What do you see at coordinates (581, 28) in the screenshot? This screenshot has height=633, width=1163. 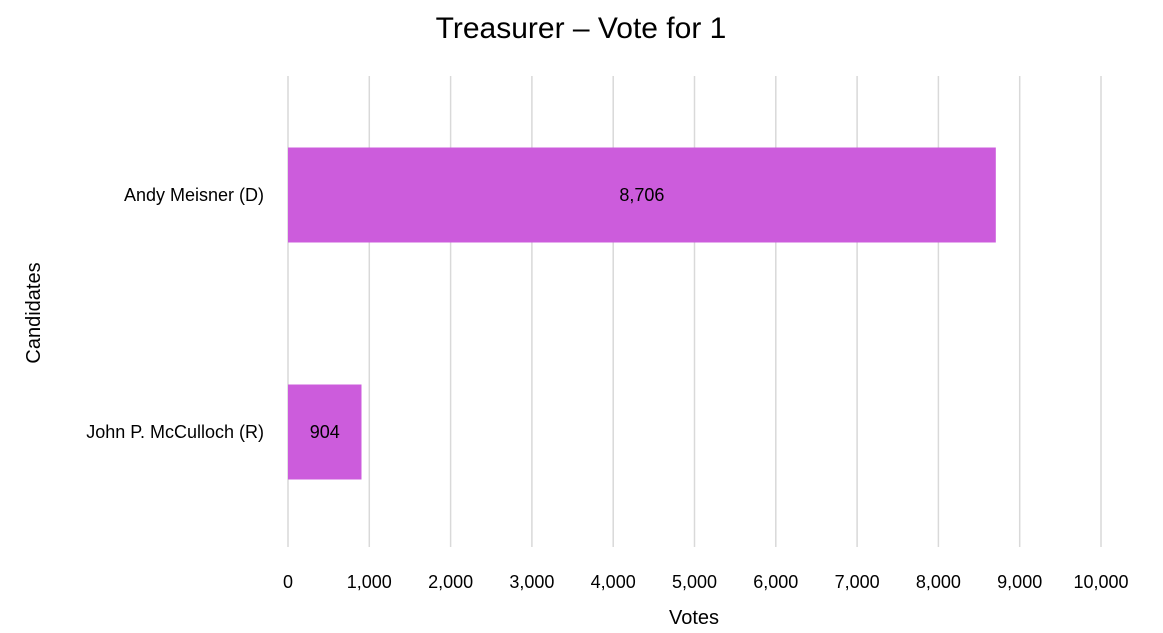 I see `chart-title: Treasurer – Vote for 1` at bounding box center [581, 28].